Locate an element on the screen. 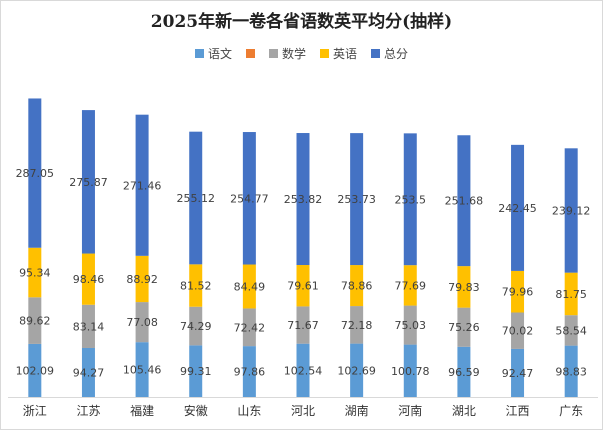  bar-英语-湖北 is located at coordinates (464, 287).